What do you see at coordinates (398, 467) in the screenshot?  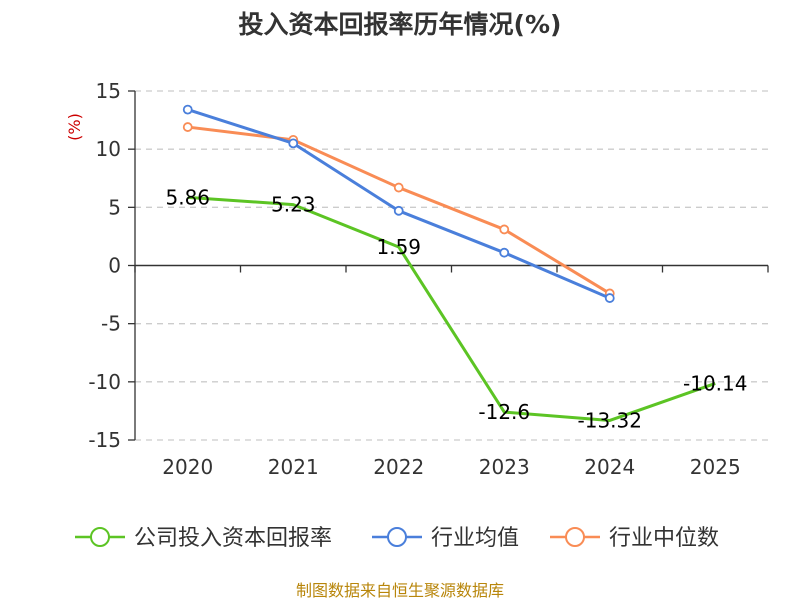 I see `x-tick-label: 2022` at bounding box center [398, 467].